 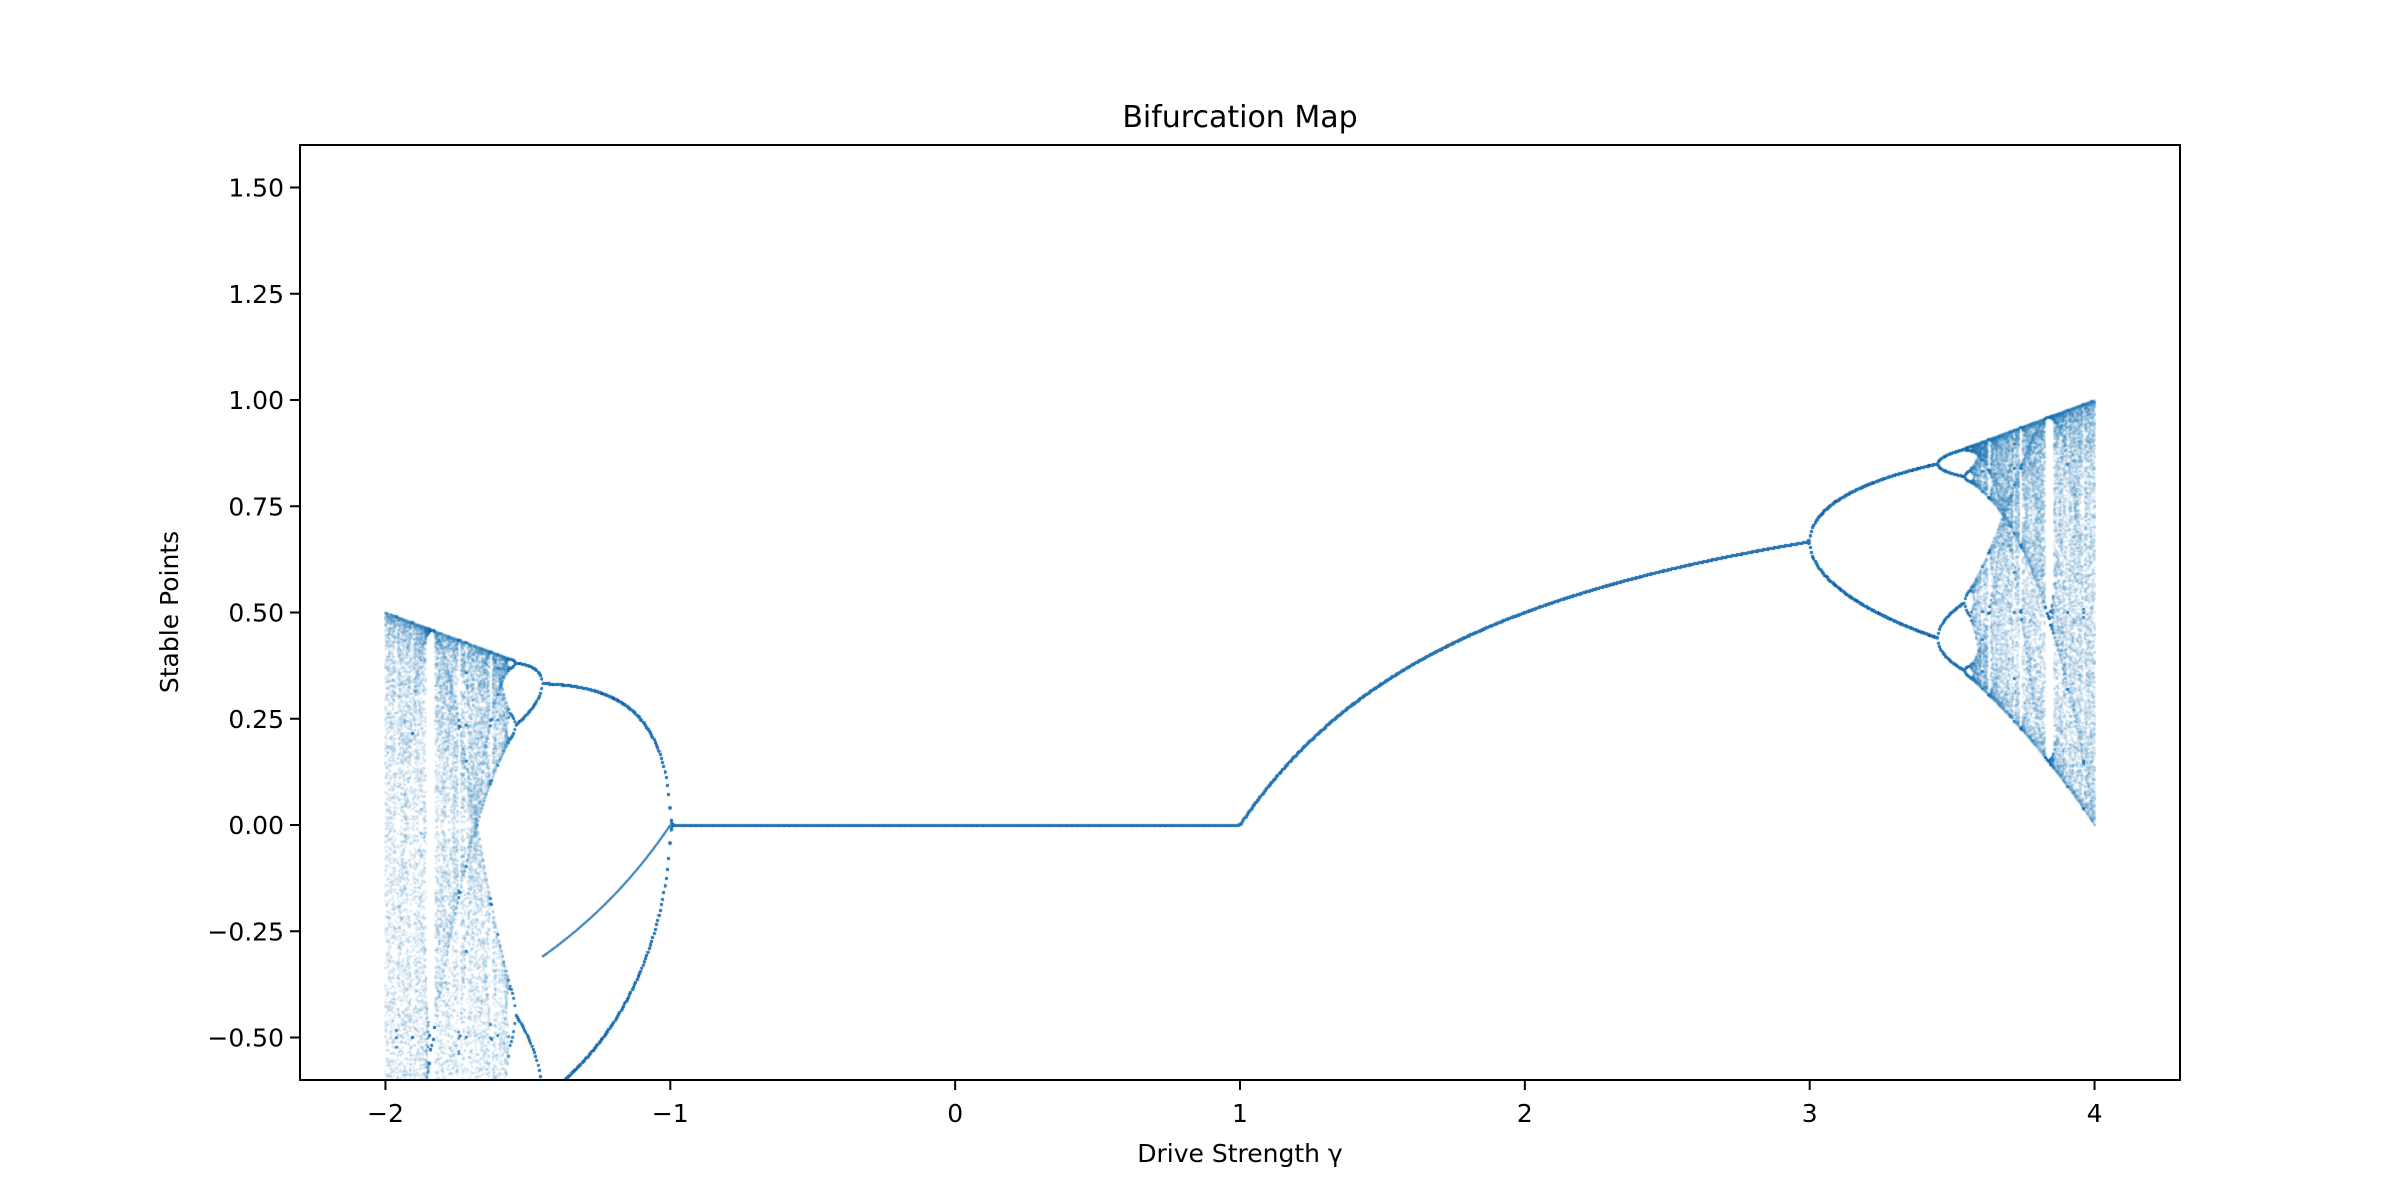 I want to click on x-axis: −2 −1 0 1 2 3 4, so click(x=1234, y=1104).